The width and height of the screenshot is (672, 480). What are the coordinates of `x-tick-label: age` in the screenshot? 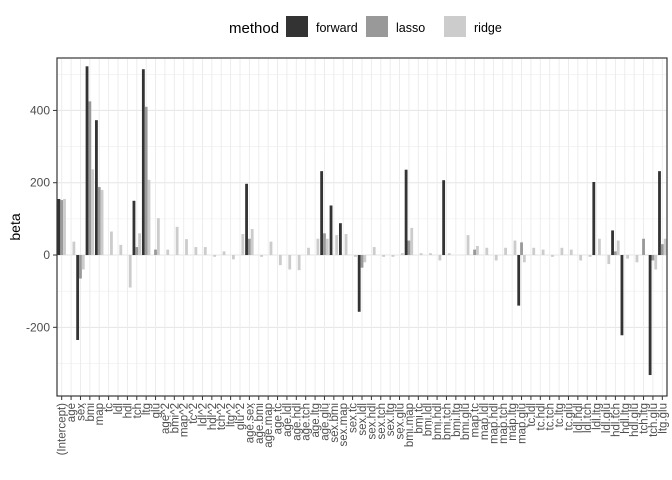 It's located at (72, 412).